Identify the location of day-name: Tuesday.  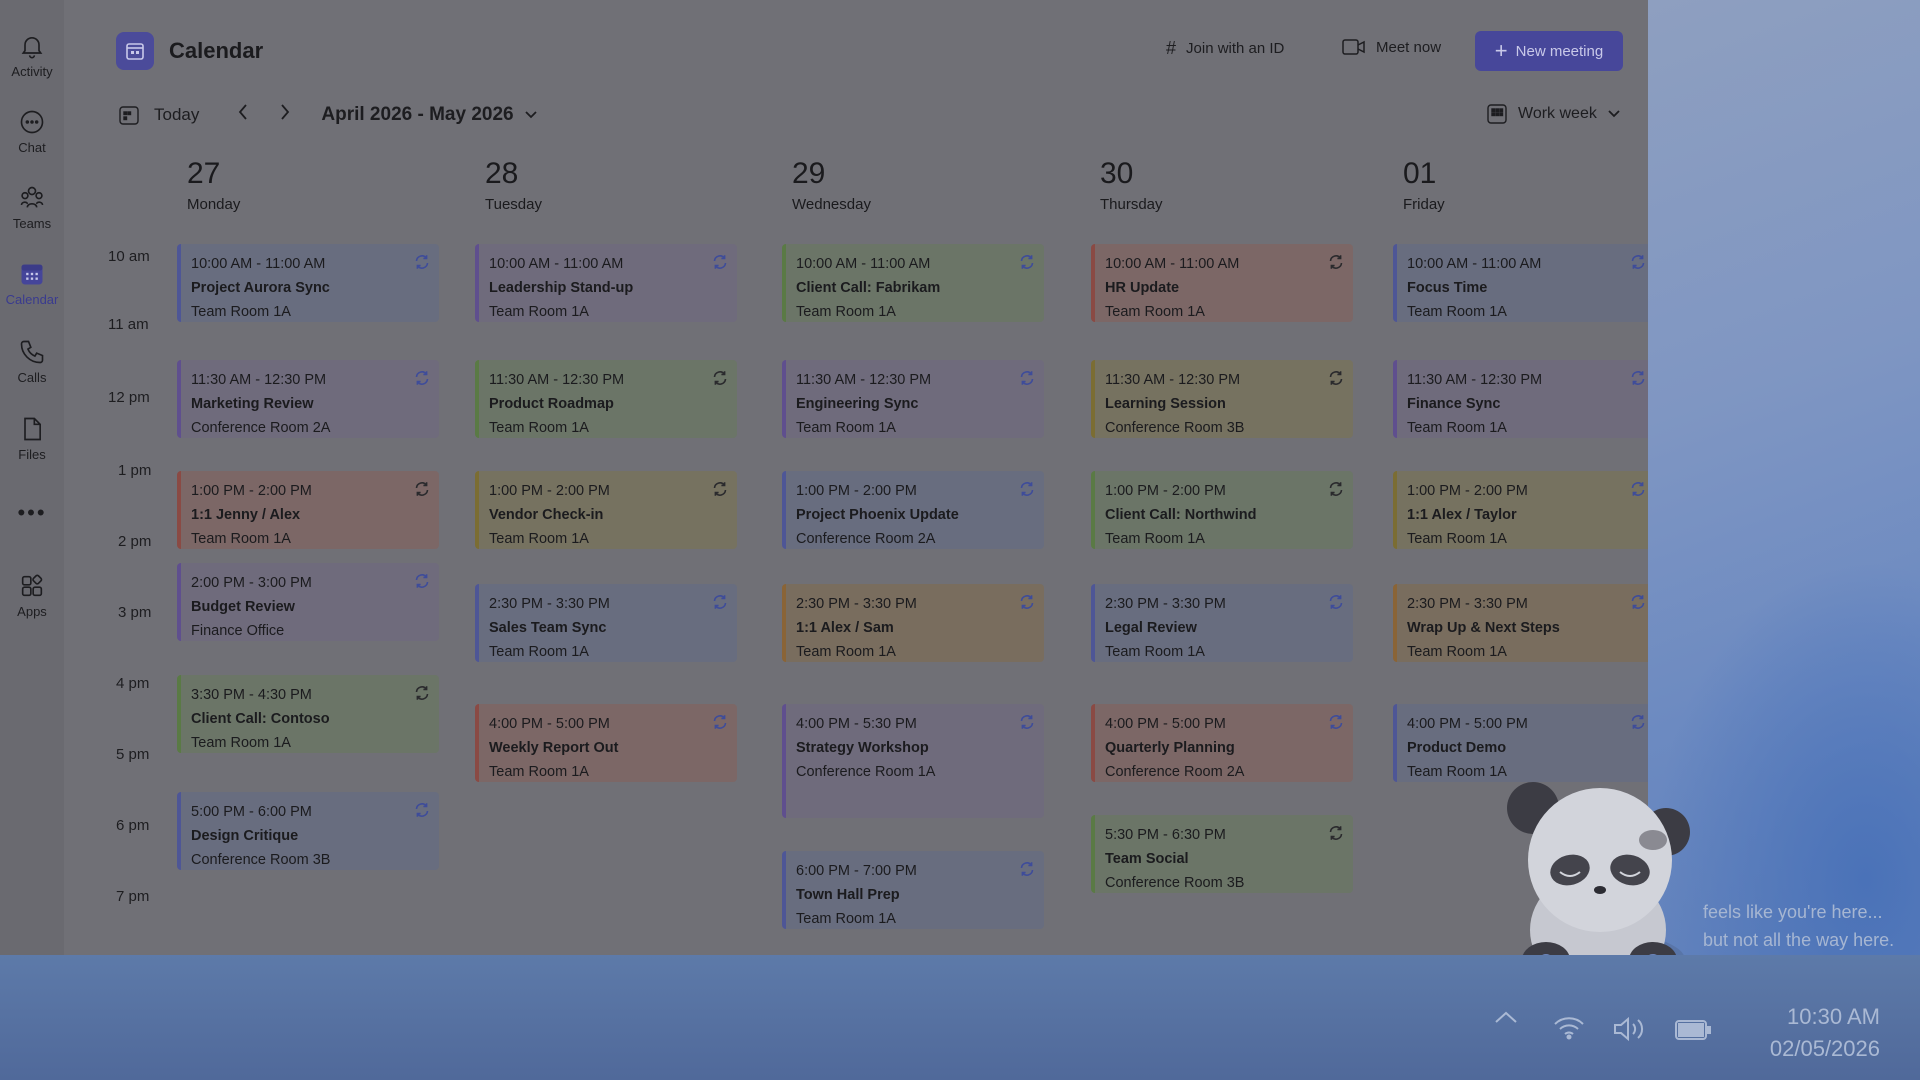
(513, 204).